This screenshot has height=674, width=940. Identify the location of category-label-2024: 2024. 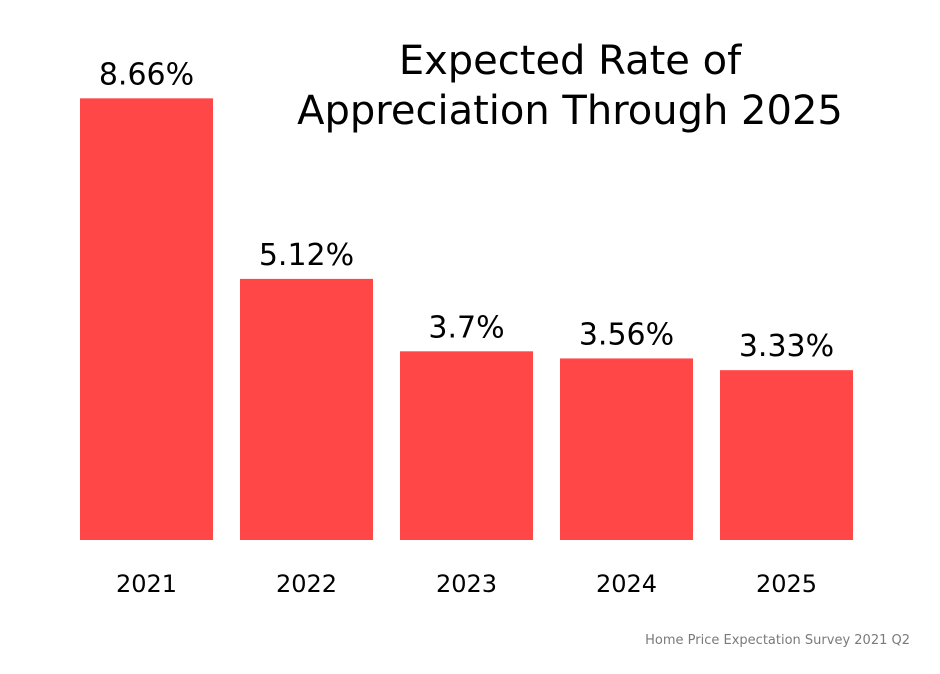
(626, 584).